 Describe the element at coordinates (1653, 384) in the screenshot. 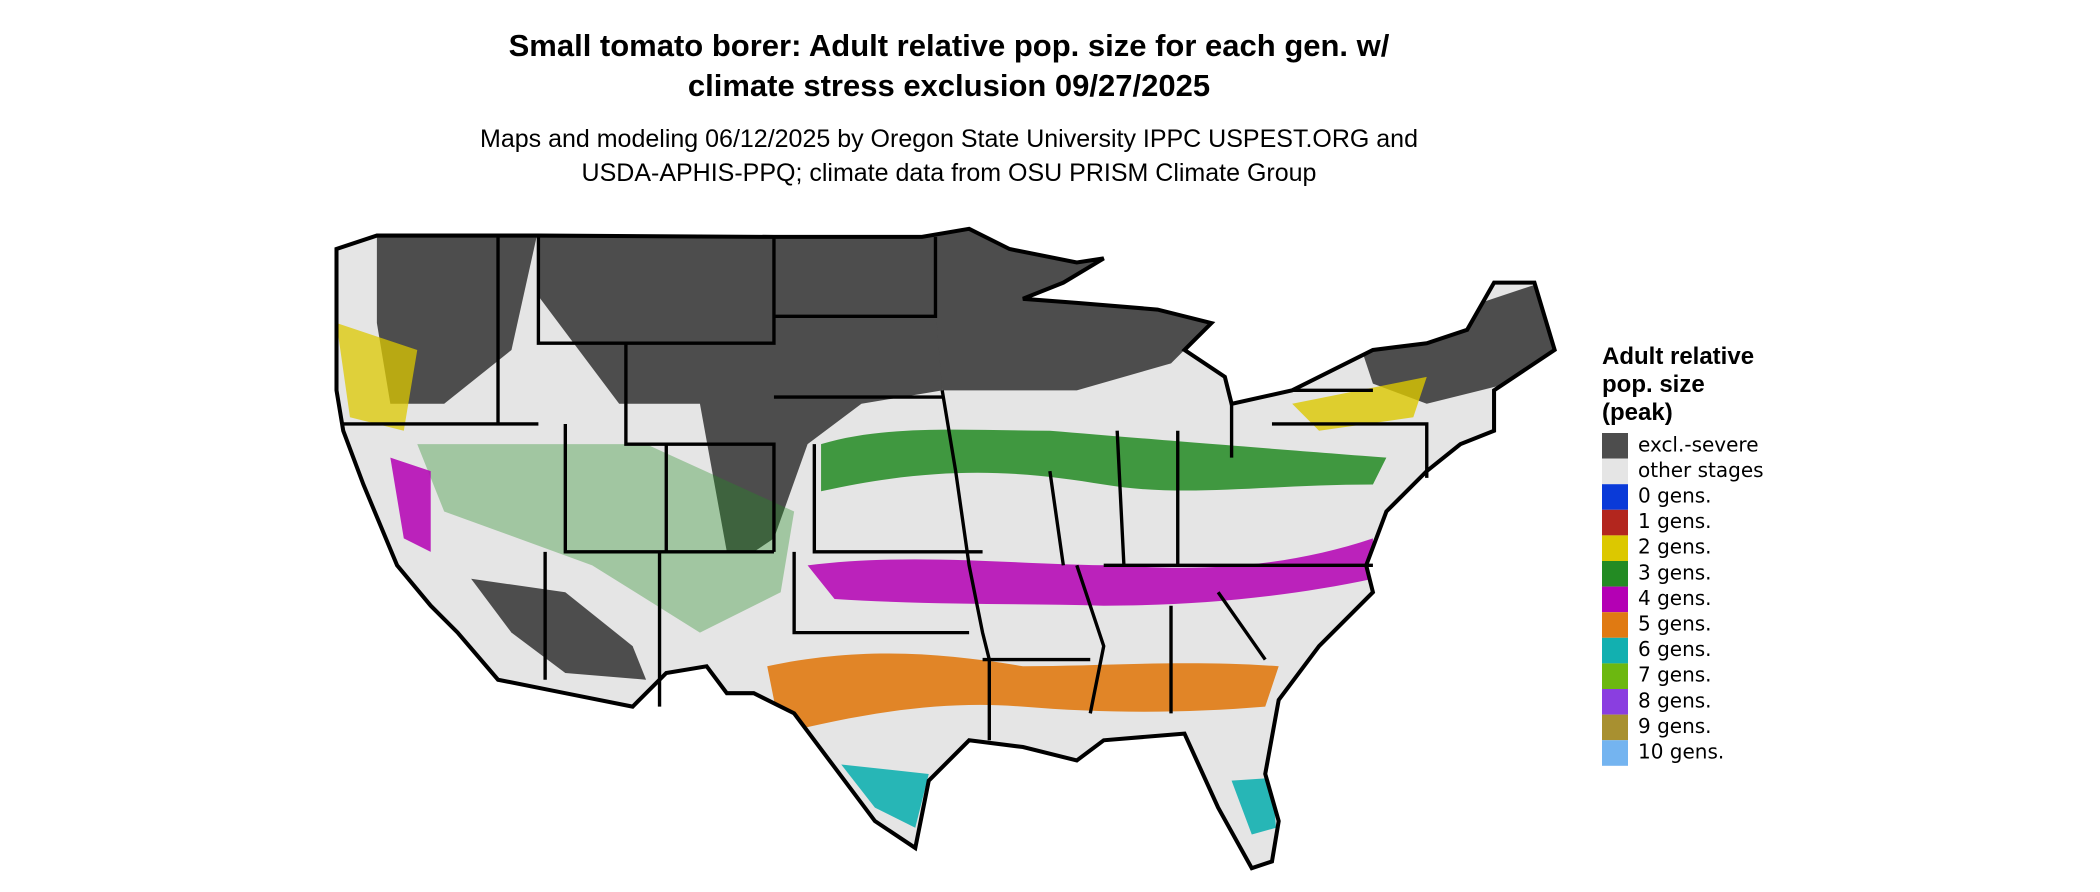

I see `legend-title-line: pop. size` at that location.